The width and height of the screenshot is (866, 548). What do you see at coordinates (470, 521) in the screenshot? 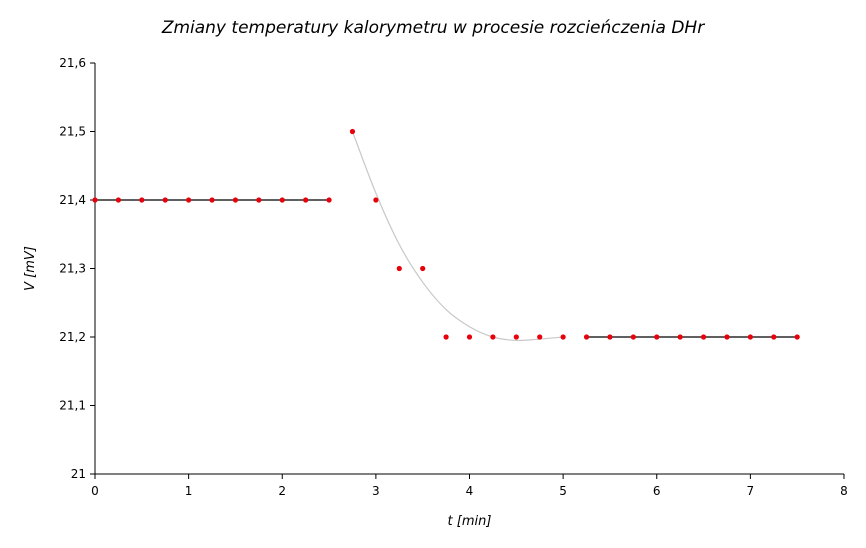
I see `x-axis-label: t [min]` at bounding box center [470, 521].